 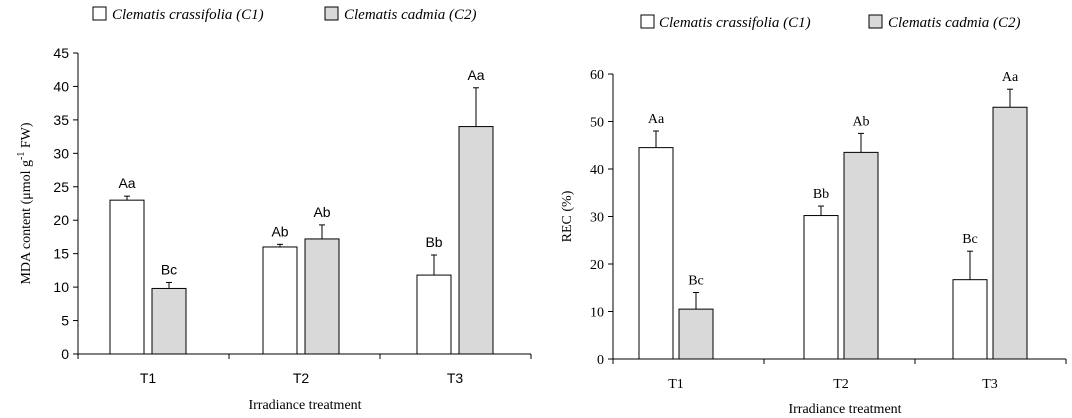 What do you see at coordinates (26, 222) in the screenshot?
I see `y-axis-title-main: MDA content (μmol g` at bounding box center [26, 222].